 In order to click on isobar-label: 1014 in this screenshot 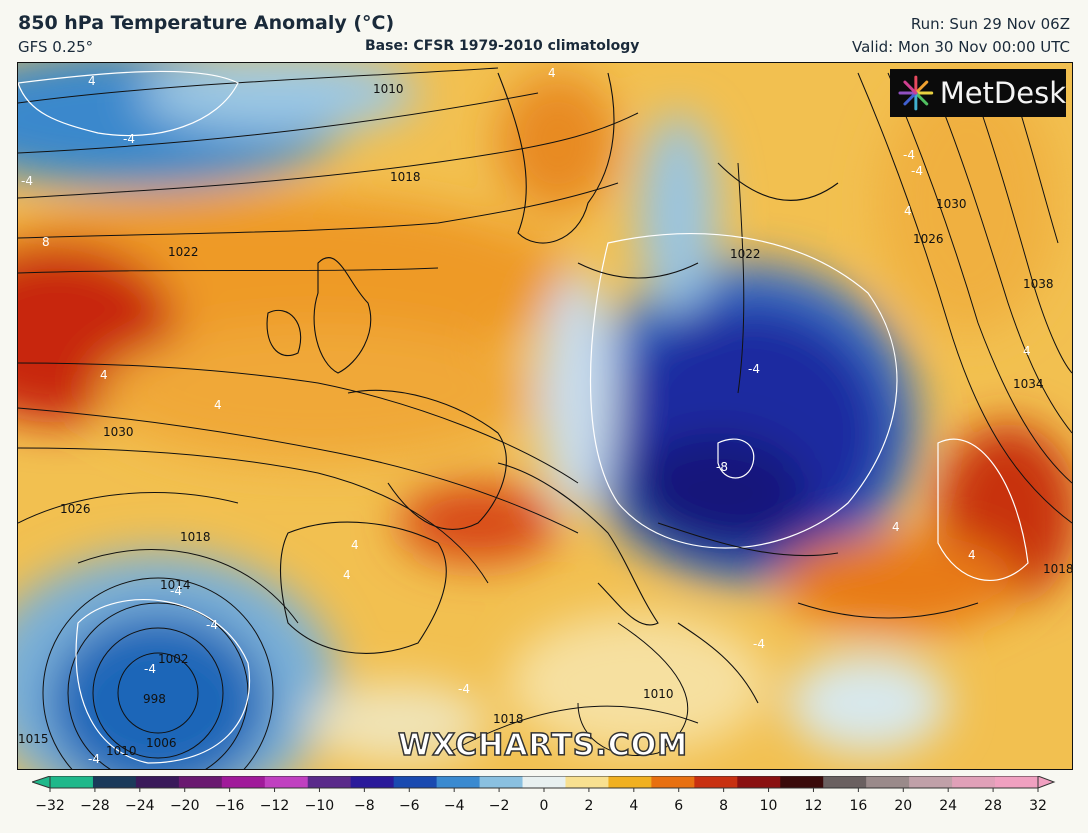, I will do `click(175, 585)`.